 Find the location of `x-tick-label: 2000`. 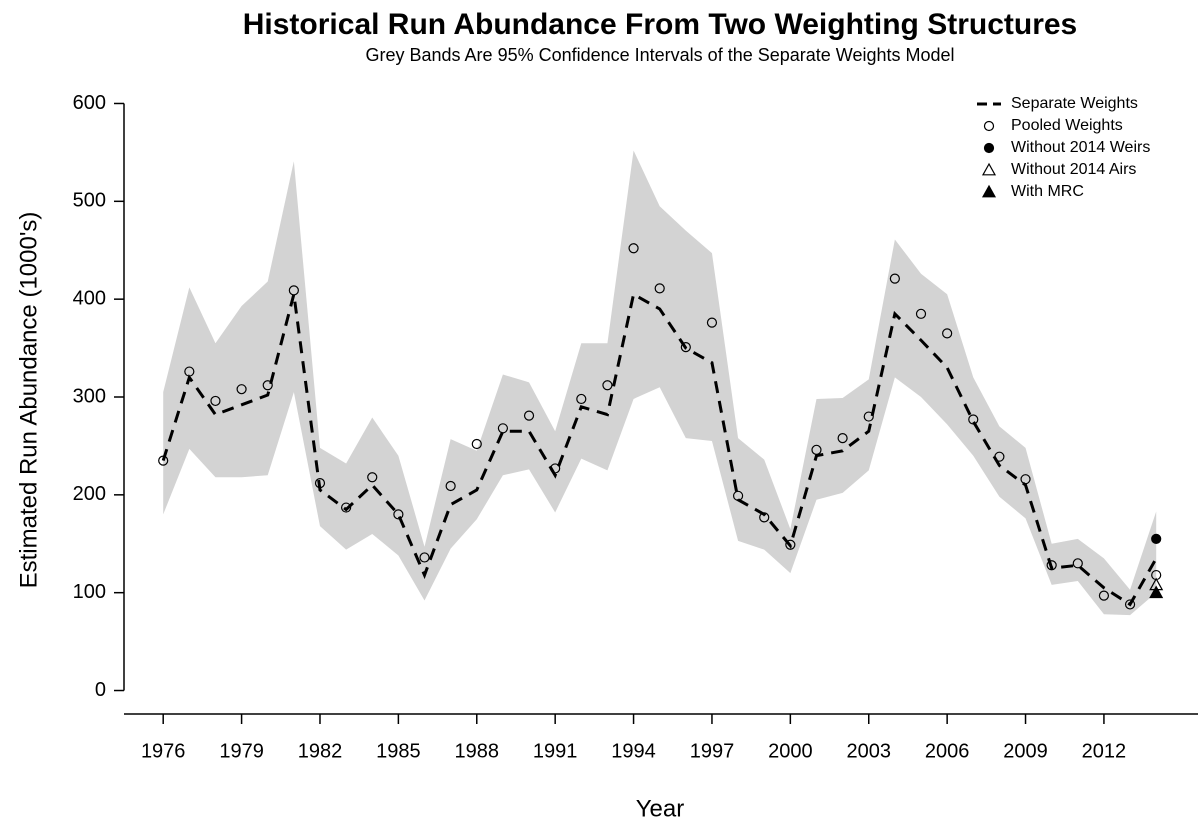

x-tick-label: 2000 is located at coordinates (790, 751).